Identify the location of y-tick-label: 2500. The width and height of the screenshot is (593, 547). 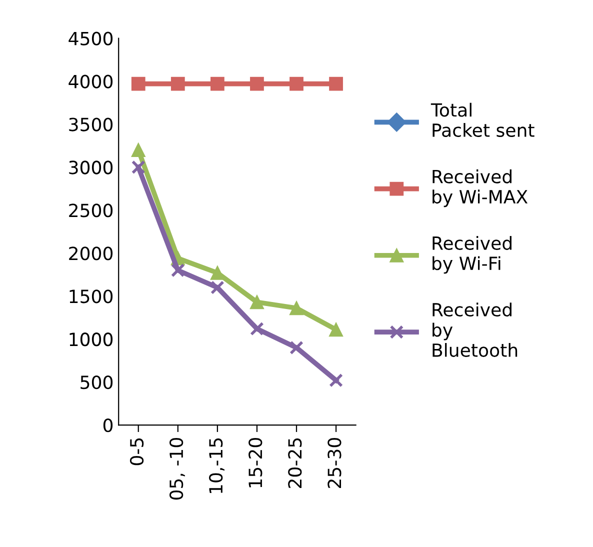
(91, 211).